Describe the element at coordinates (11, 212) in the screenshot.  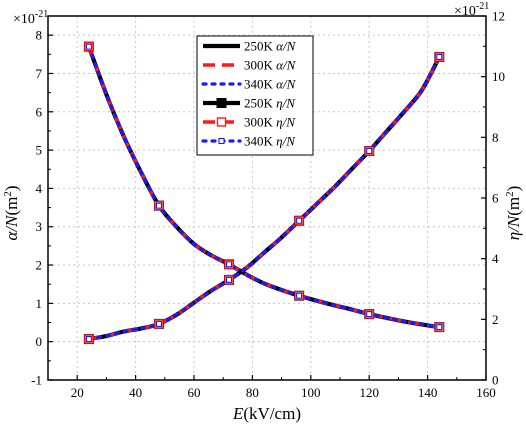
I see `y-left-axis-label: α/N(m2)` at that location.